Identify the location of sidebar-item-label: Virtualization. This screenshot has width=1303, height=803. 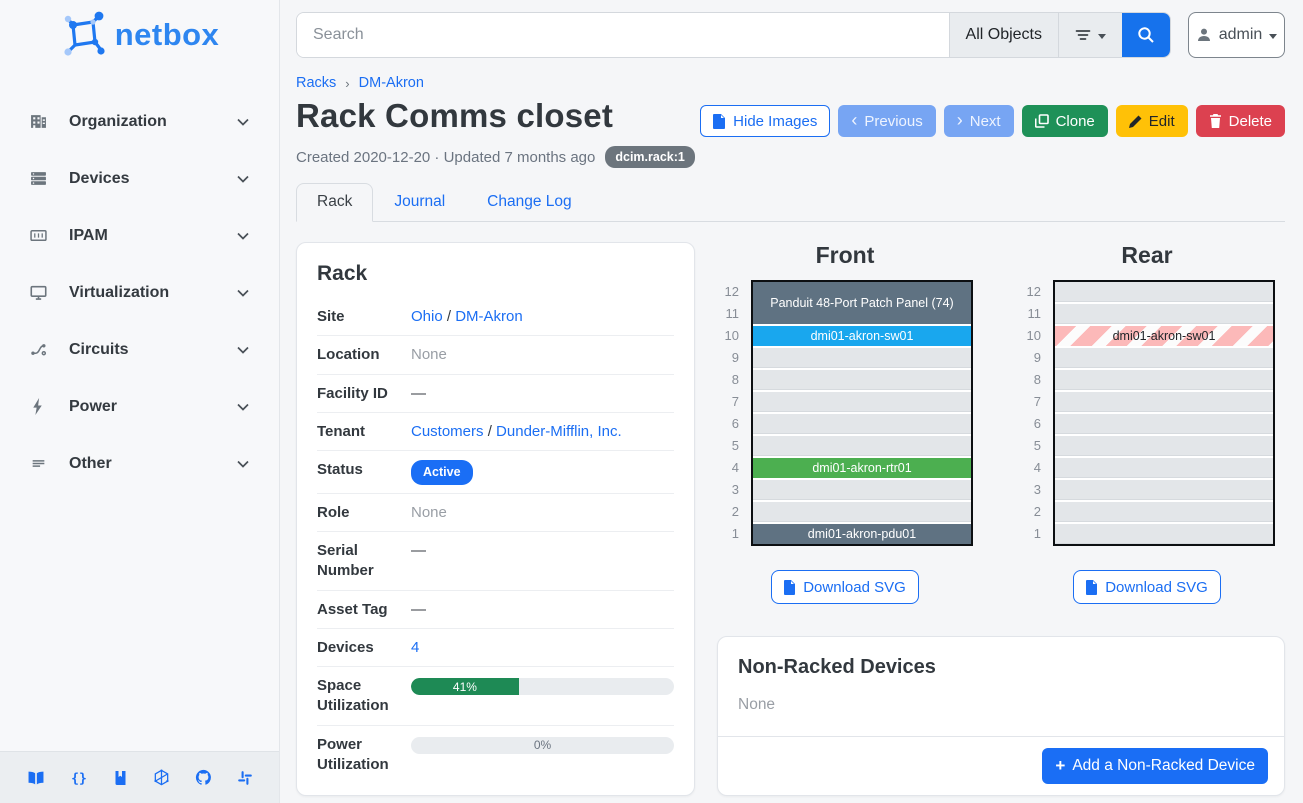
(119, 292).